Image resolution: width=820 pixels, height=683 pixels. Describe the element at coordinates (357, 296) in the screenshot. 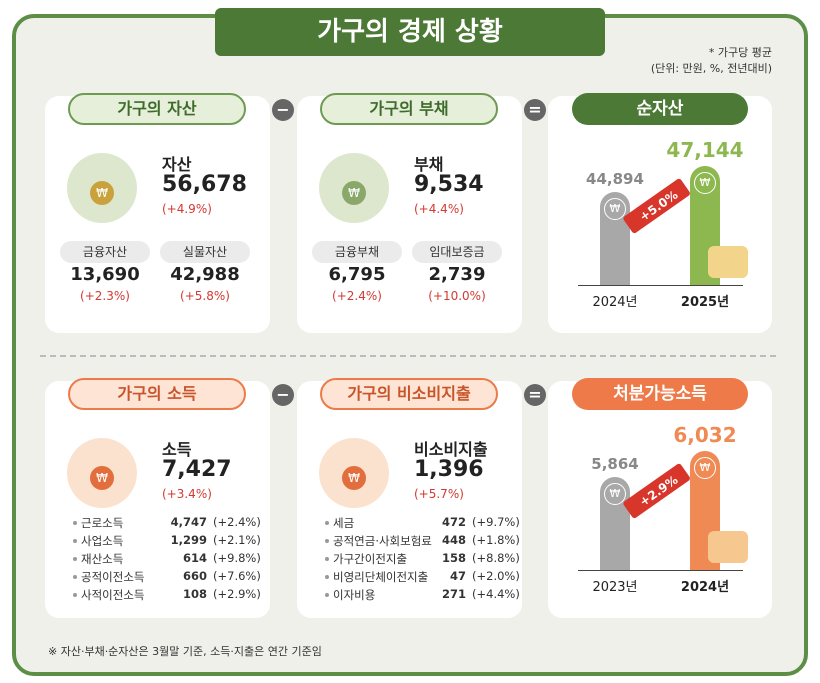

I see `sub-change: (+2.4%)` at that location.